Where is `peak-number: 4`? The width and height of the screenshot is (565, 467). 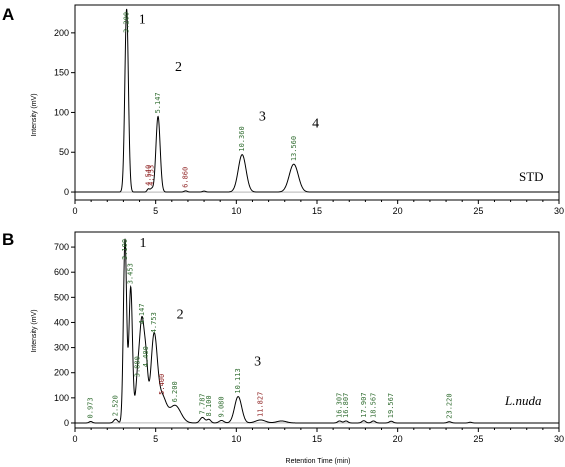 peak-number: 4 is located at coordinates (315, 124).